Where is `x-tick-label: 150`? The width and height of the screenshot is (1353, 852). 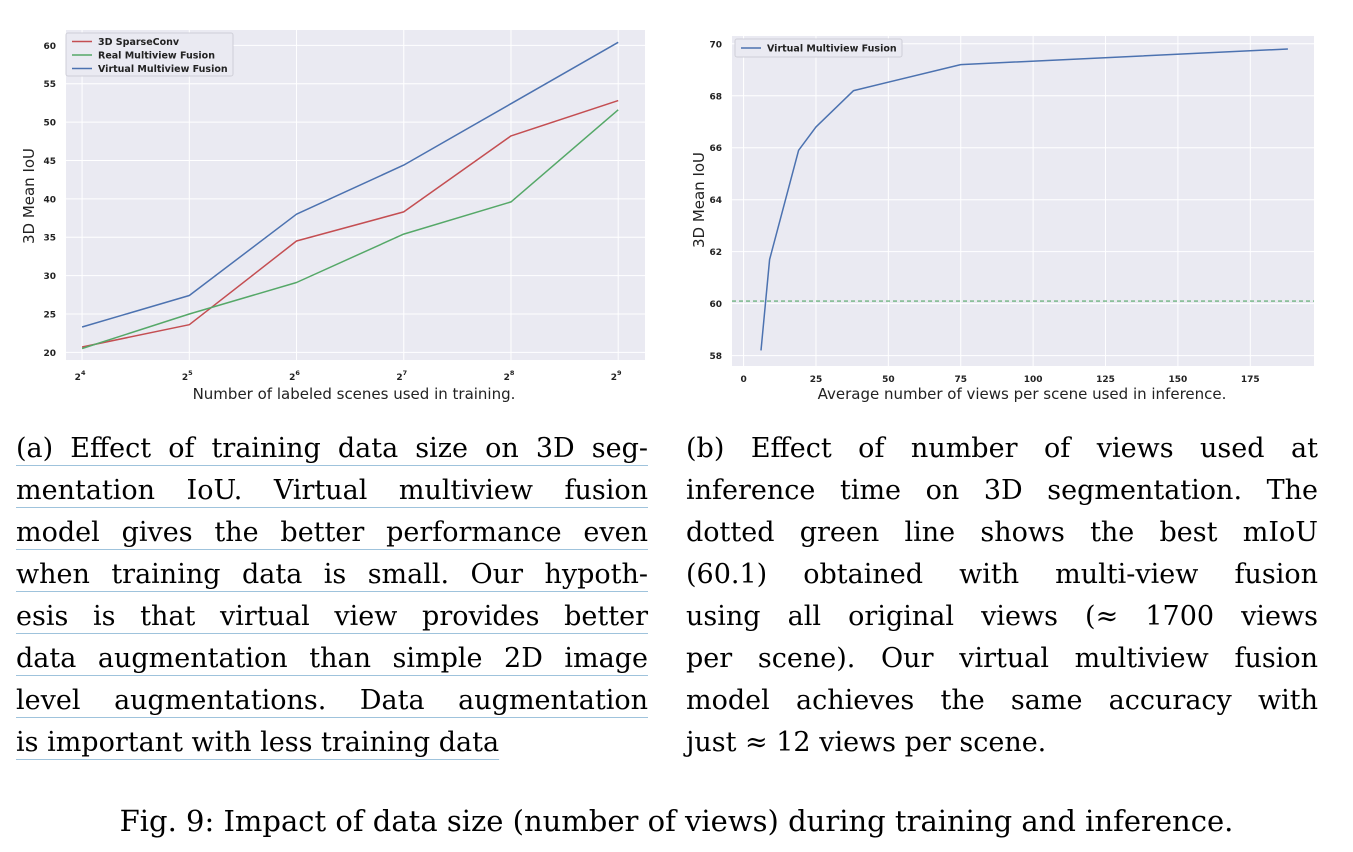 x-tick-label: 150 is located at coordinates (1178, 380).